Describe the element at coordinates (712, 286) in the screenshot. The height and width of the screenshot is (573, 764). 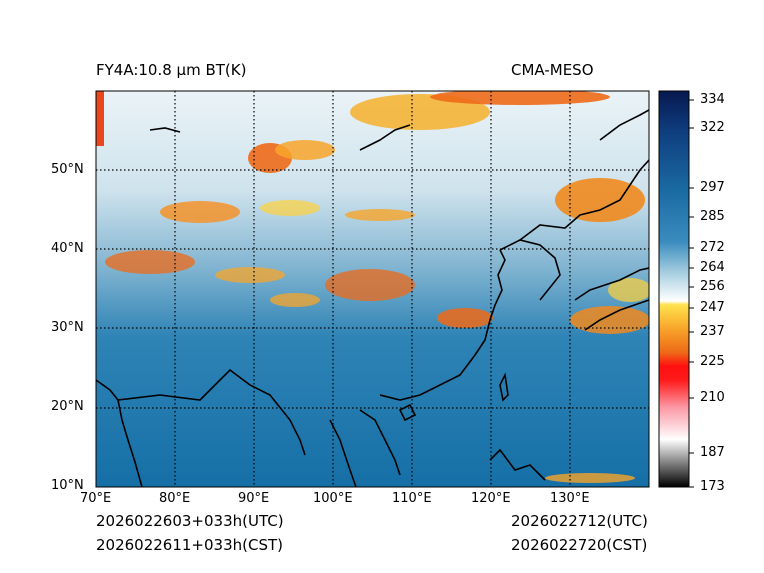
I see `colorbar-tick-label: 256` at that location.